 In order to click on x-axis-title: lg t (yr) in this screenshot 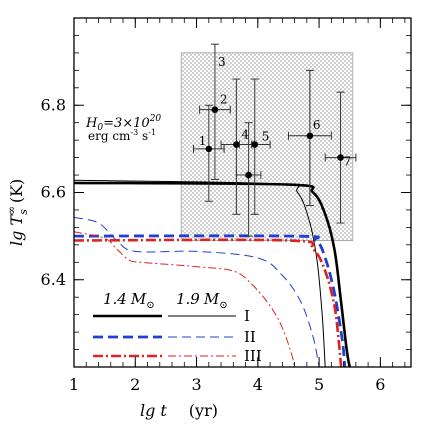, I will do `click(179, 410)`.